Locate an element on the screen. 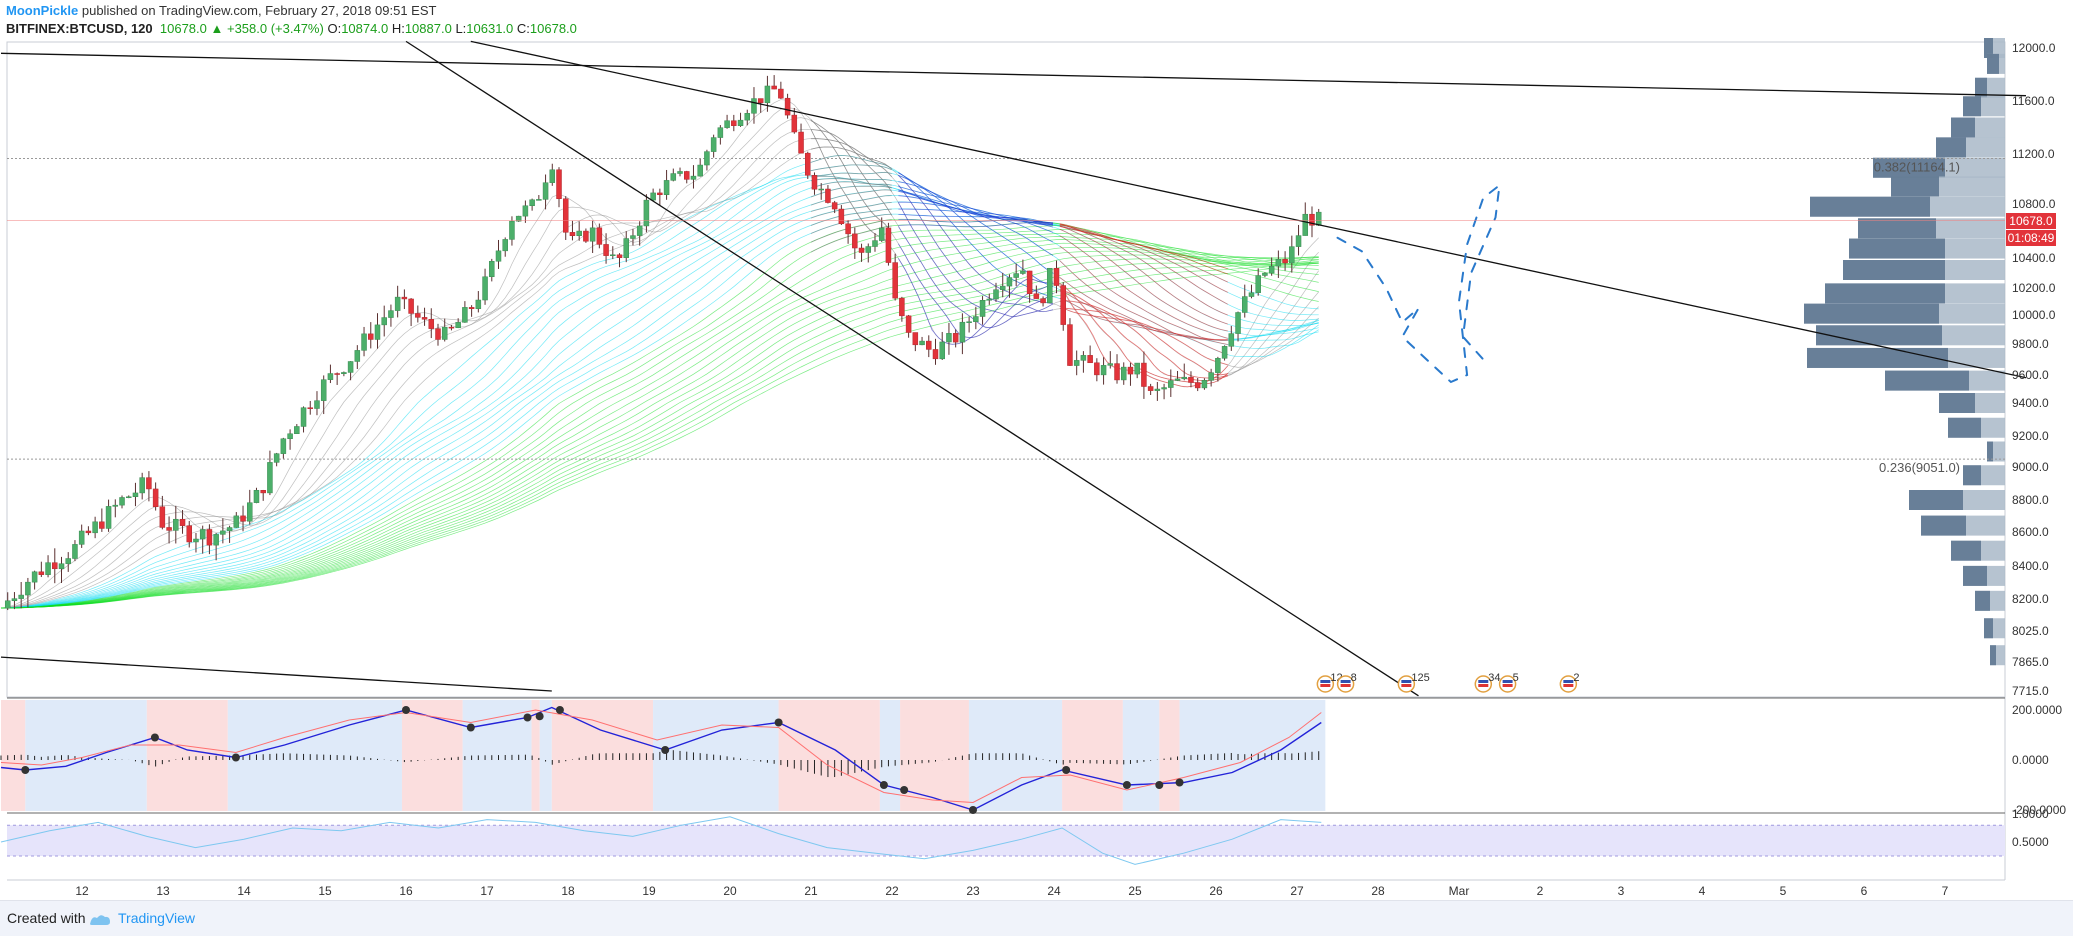 Image resolution: width=2073 pixels, height=936 pixels. low-value: 10631.0 is located at coordinates (490, 28).